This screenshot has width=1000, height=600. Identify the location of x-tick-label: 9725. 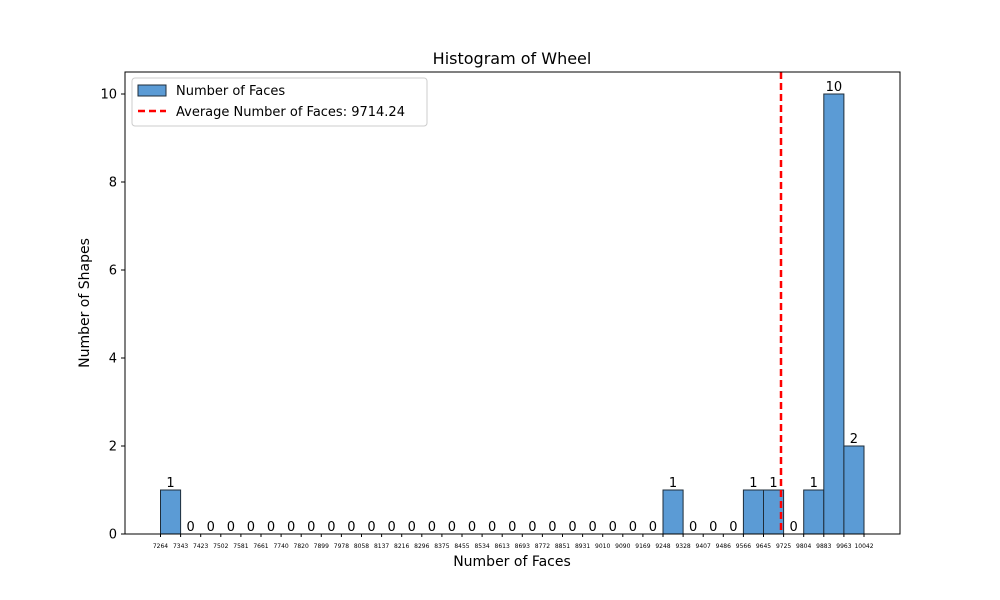
(783, 546).